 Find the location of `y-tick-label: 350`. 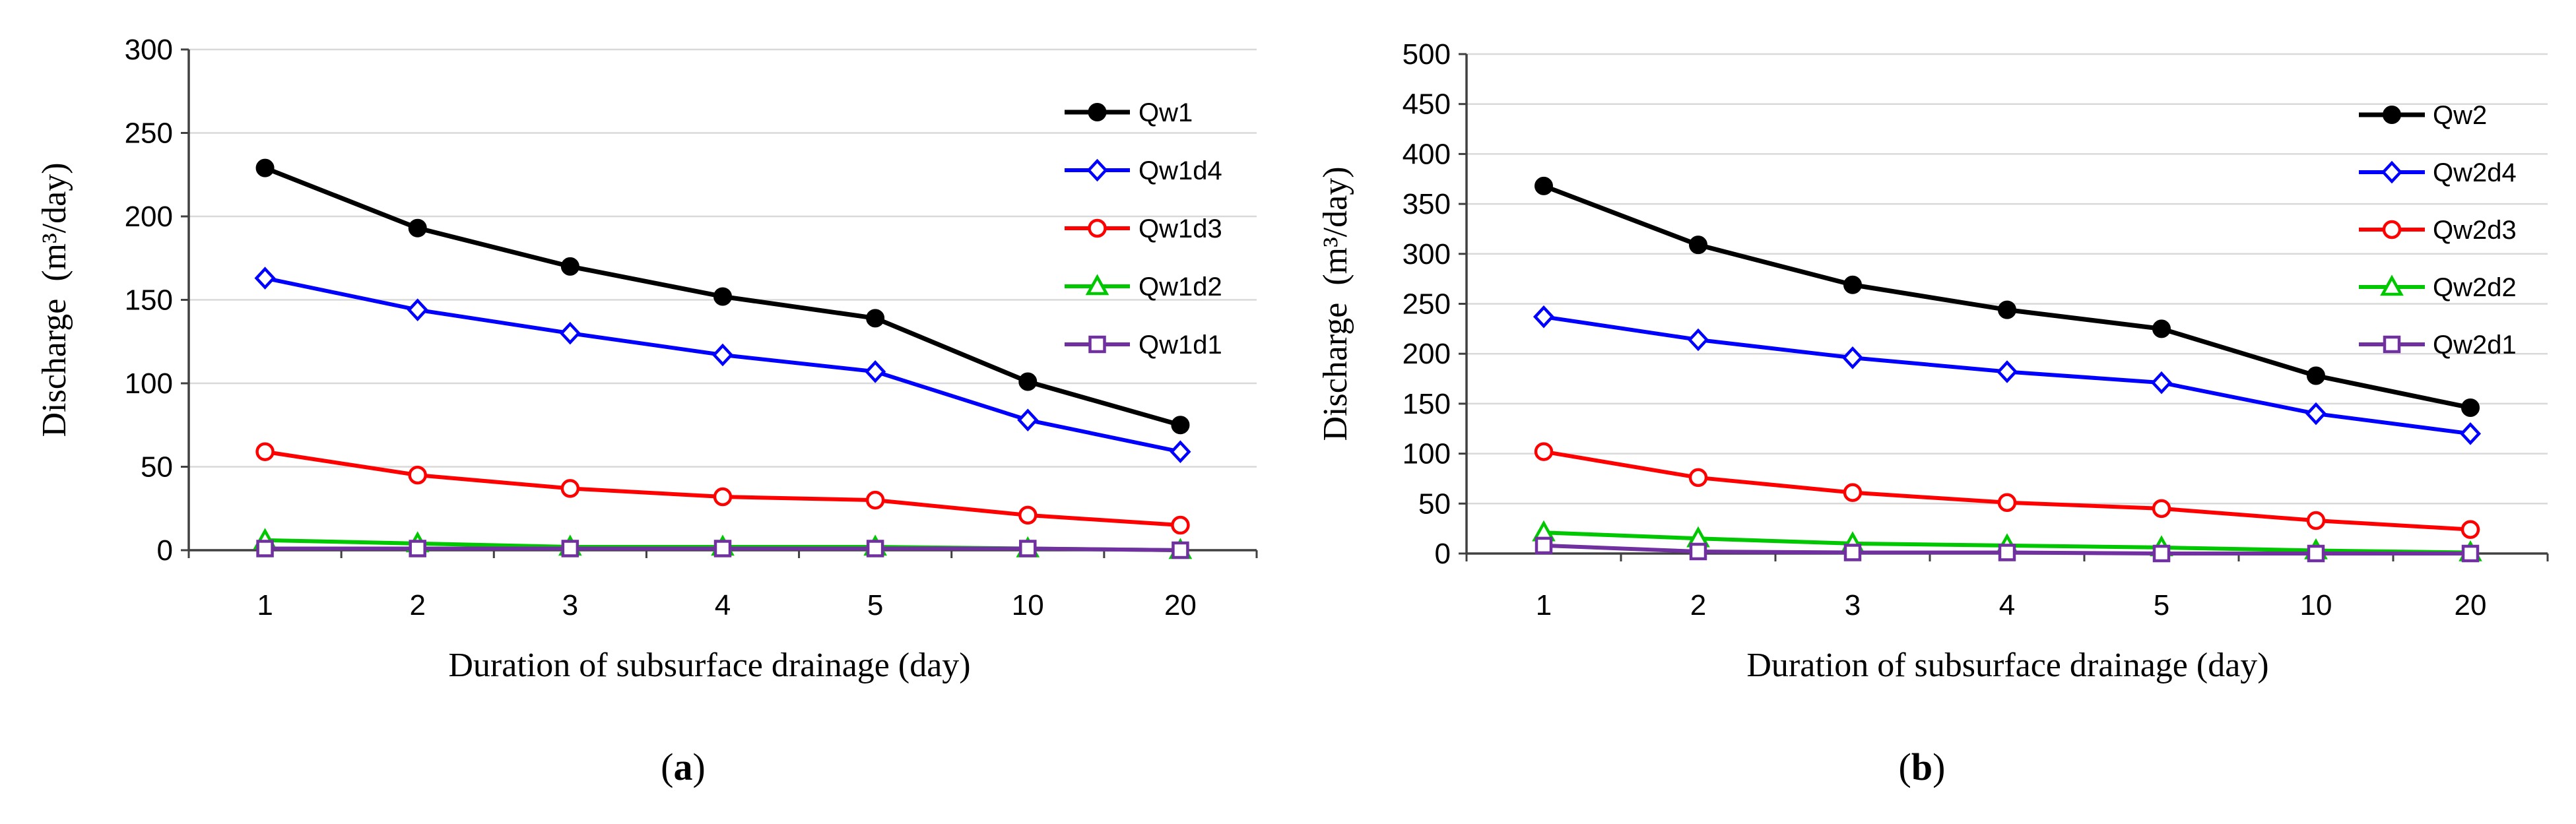

y-tick-label: 350 is located at coordinates (1427, 204).